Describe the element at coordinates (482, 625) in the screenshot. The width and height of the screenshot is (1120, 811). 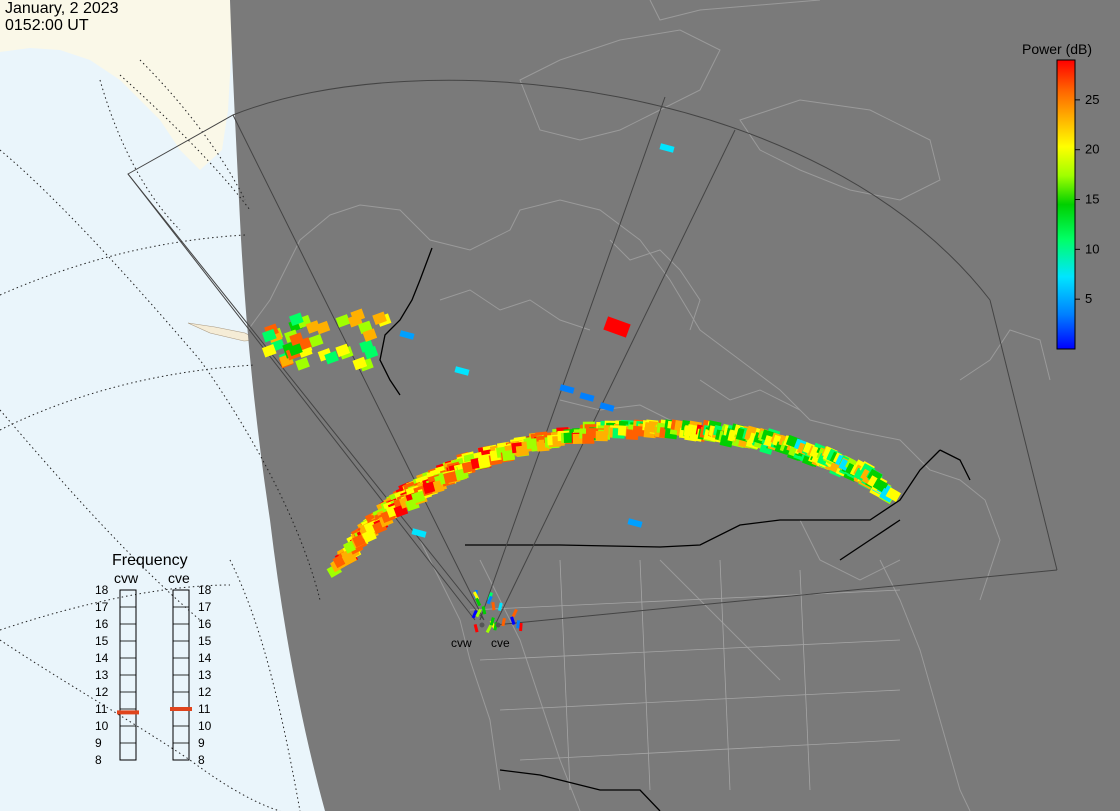
I see `radar-site-cvw` at that location.